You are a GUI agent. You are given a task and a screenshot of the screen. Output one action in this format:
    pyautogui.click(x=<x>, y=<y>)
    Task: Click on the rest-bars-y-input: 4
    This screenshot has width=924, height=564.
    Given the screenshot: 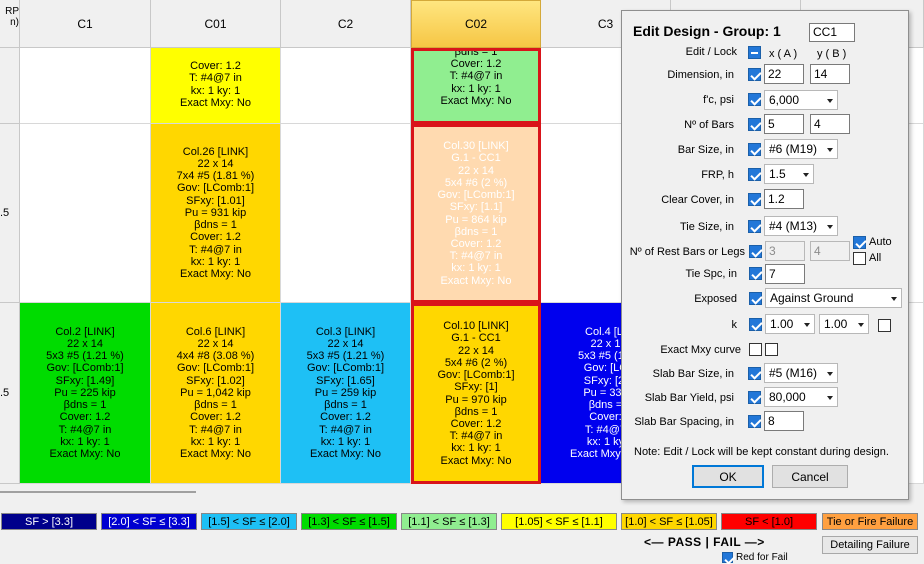 What is the action you would take?
    pyautogui.click(x=830, y=251)
    